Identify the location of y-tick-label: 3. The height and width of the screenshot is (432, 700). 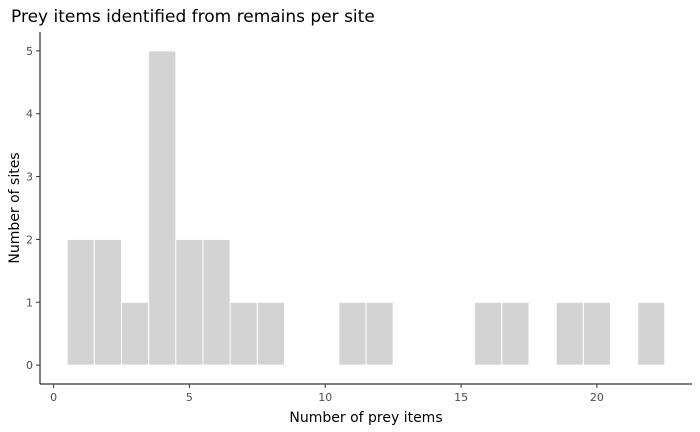
(29, 177).